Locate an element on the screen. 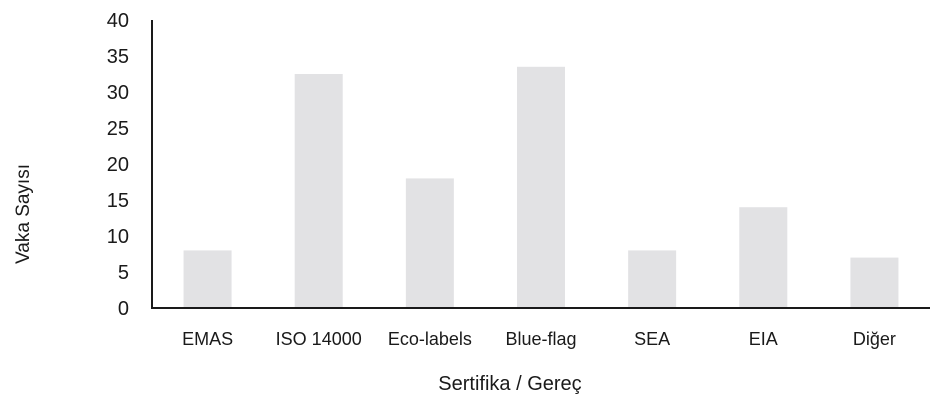 The height and width of the screenshot is (409, 942). y-tick-label: 0 is located at coordinates (123, 309).